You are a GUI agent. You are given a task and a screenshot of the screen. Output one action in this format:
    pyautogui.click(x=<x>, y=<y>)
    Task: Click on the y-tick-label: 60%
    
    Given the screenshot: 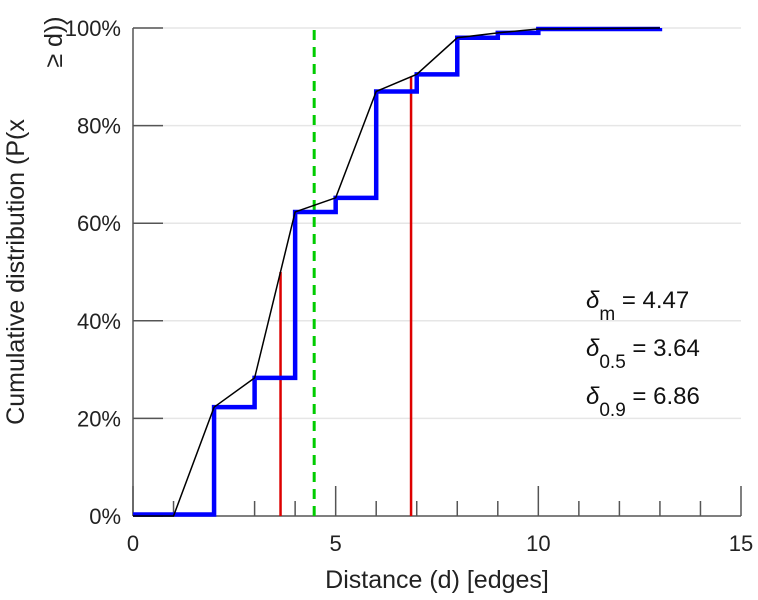 What is the action you would take?
    pyautogui.click(x=99, y=223)
    